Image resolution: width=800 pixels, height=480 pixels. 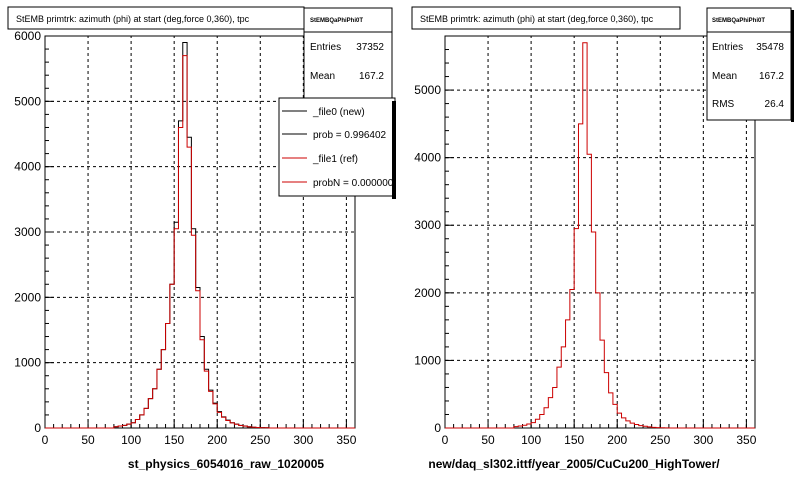 I want to click on left-entries-value: 37352, so click(x=370, y=47).